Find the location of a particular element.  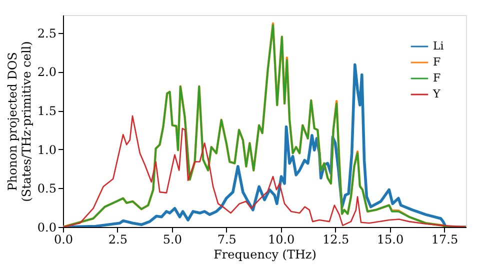

x-axis-title: Frequency (THz) is located at coordinates (265, 255).